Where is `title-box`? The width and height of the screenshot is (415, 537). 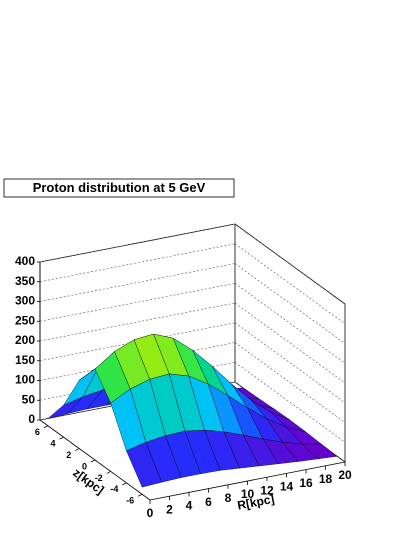 title-box is located at coordinates (119, 188).